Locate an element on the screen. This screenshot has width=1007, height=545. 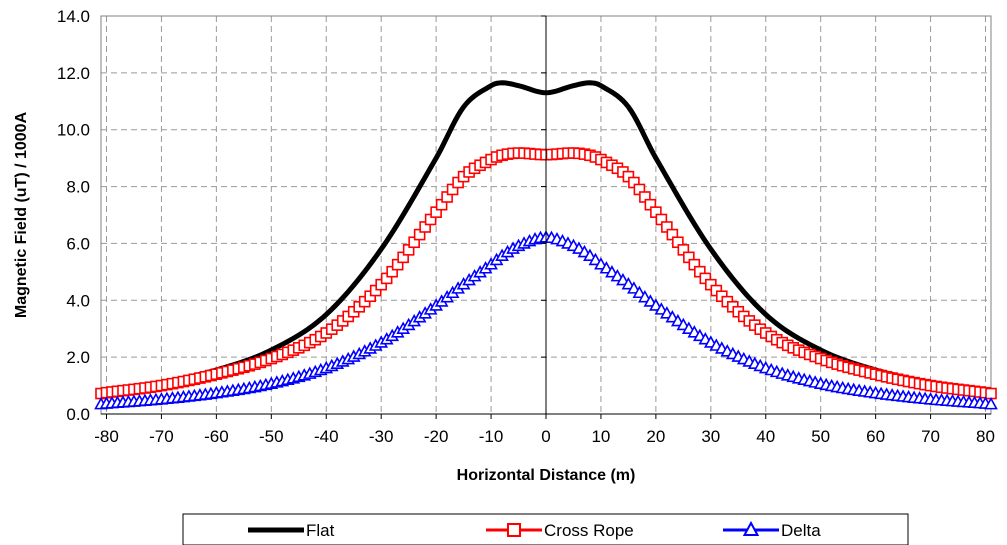
x-tick-label: -20 is located at coordinates (436, 436).